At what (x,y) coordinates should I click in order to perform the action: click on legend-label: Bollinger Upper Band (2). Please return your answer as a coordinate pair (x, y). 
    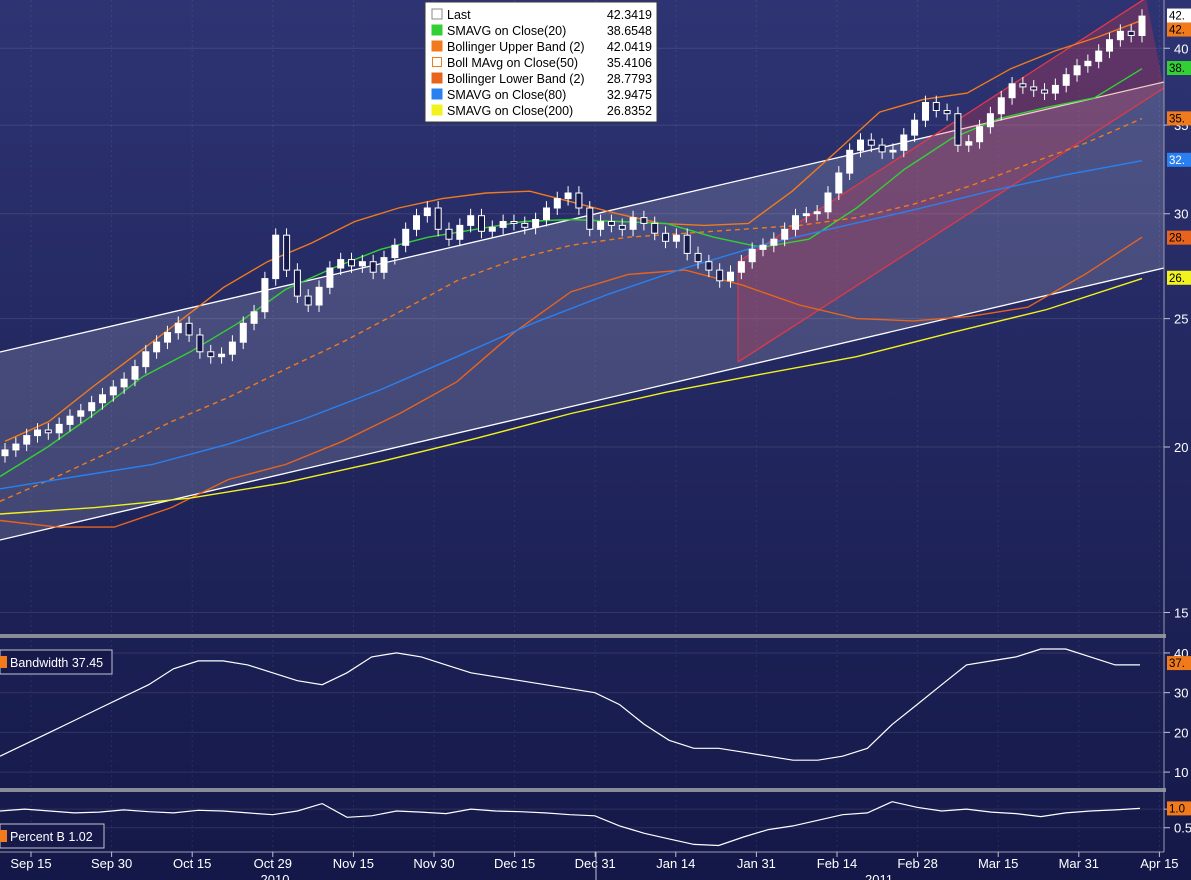
    Looking at the image, I should click on (516, 47).